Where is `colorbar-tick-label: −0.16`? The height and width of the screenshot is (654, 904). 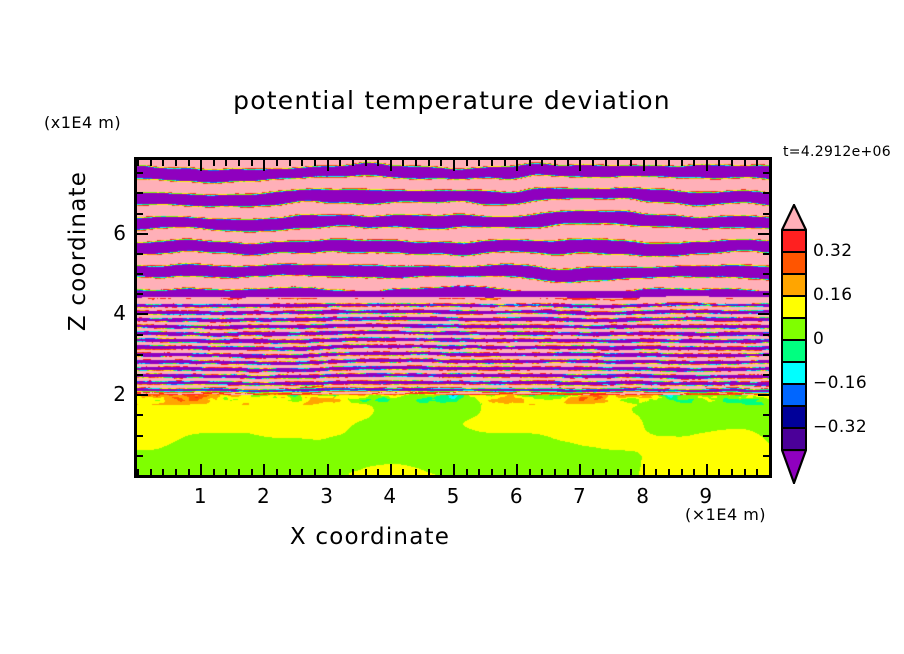 colorbar-tick-label: −0.16 is located at coordinates (840, 383).